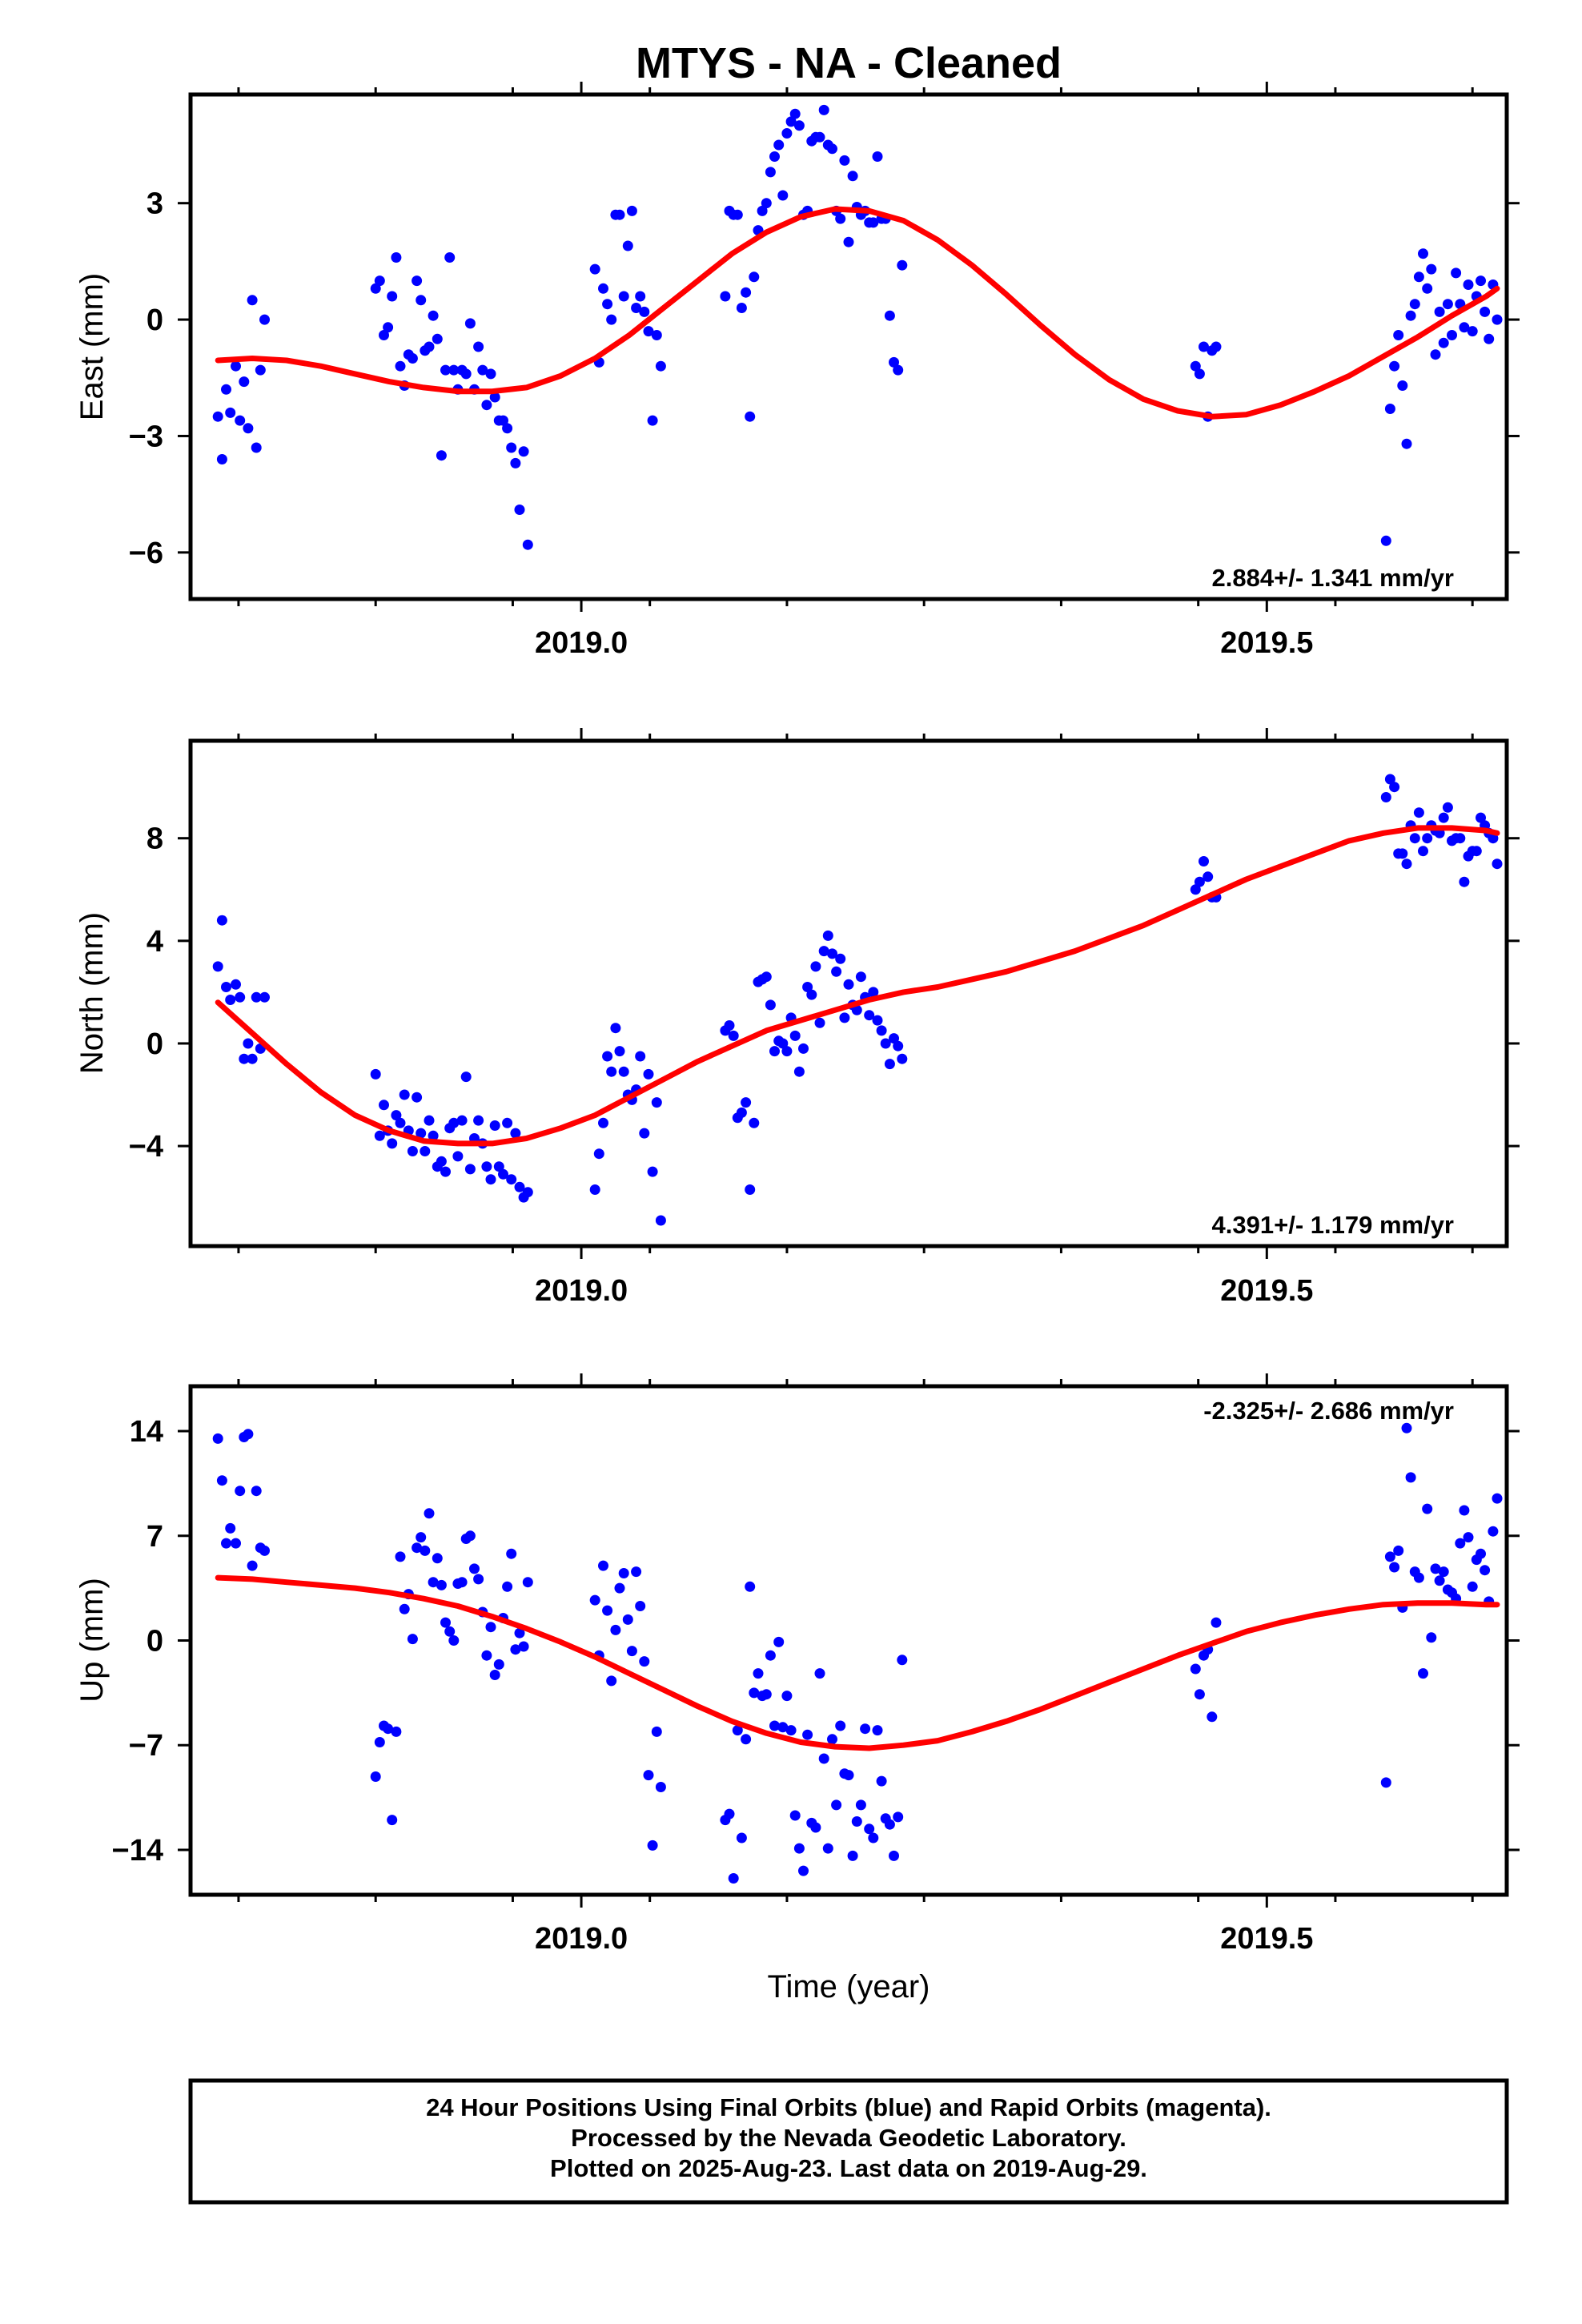 The height and width of the screenshot is (2324, 1582). Describe the element at coordinates (581, 643) in the screenshot. I see `east-x-tick-label: 2019.0` at that location.